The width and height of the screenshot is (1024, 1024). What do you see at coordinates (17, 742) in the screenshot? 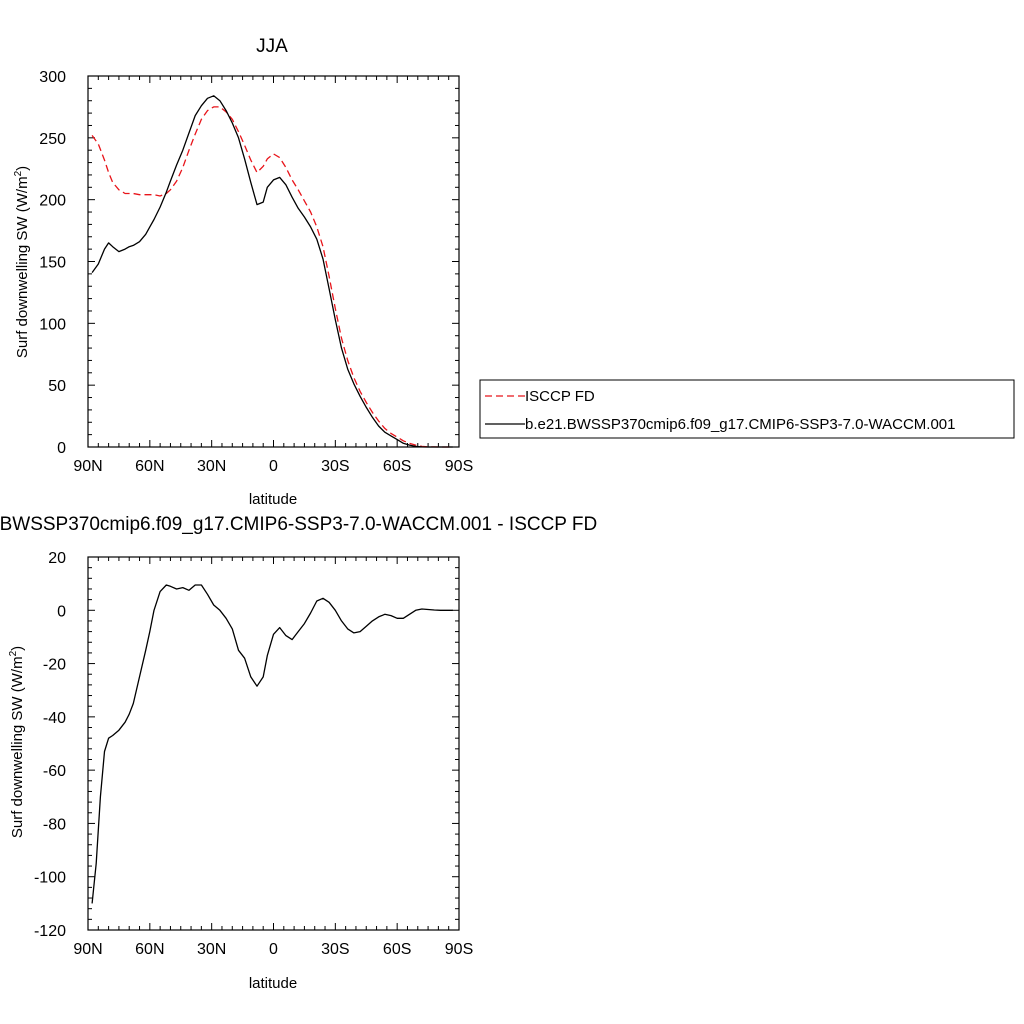
I see `y-axis-label-difference: Surf downwelling SW (W/m2)` at bounding box center [17, 742].